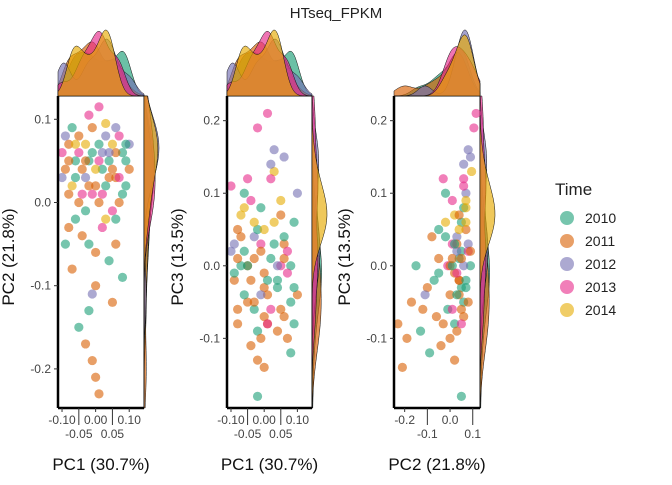  I want to click on legend-label: 2012, so click(600, 264).